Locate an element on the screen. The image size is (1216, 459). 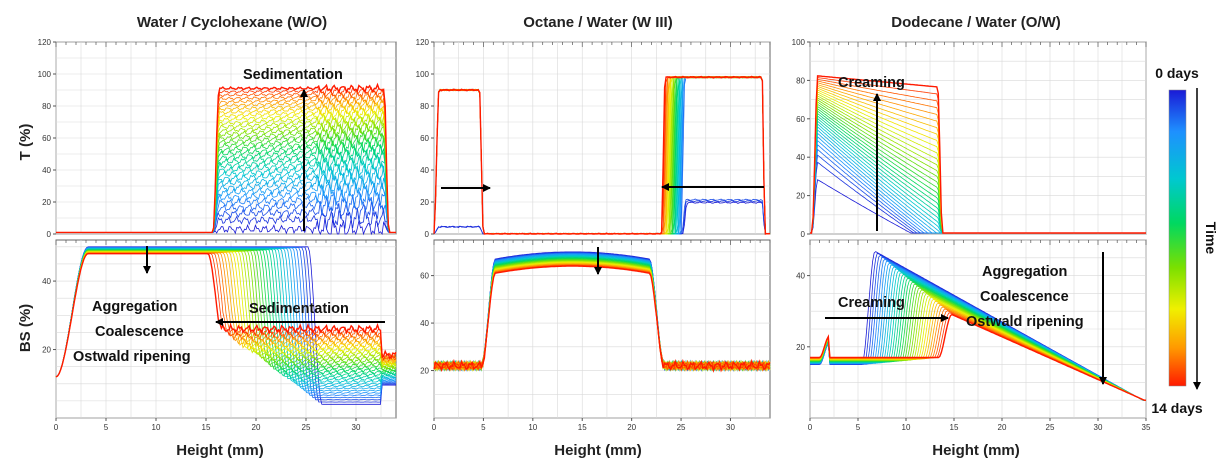
colorbar-top-label: 0 days is located at coordinates (1177, 73).